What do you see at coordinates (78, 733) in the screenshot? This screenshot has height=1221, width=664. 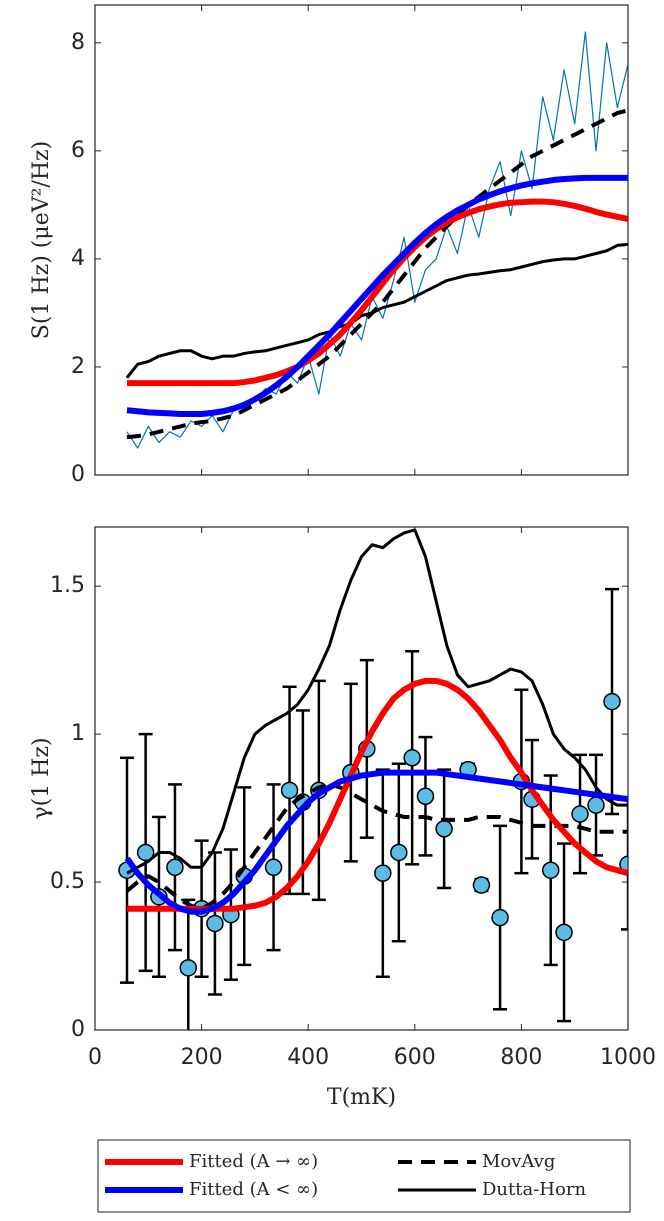 I see `y-tick-label: 1` at bounding box center [78, 733].